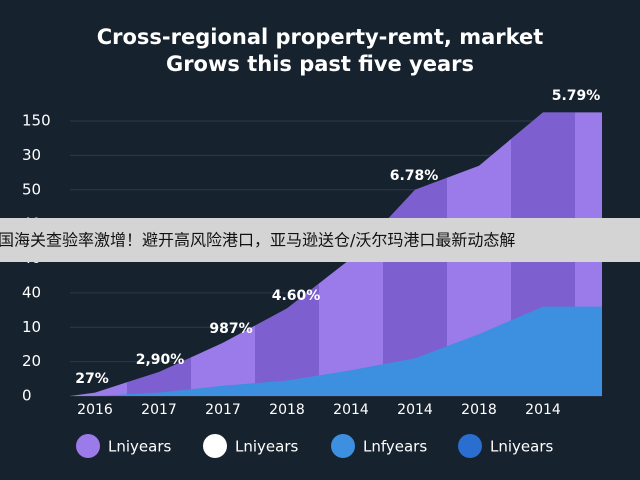 The height and width of the screenshot is (480, 640). Describe the element at coordinates (92, 379) in the screenshot. I see `annotation: 27%` at that location.